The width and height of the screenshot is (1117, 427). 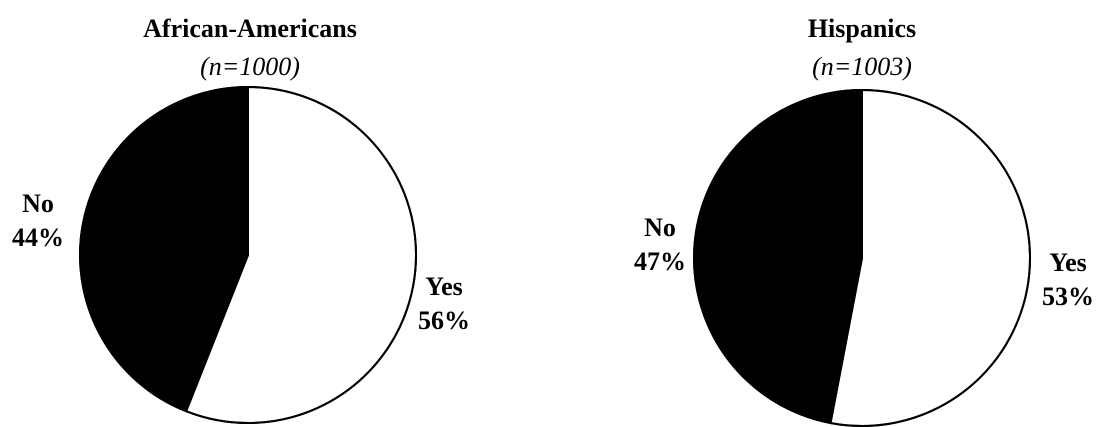 What do you see at coordinates (660, 261) in the screenshot?
I see `slice-percent-no: 47%` at bounding box center [660, 261].